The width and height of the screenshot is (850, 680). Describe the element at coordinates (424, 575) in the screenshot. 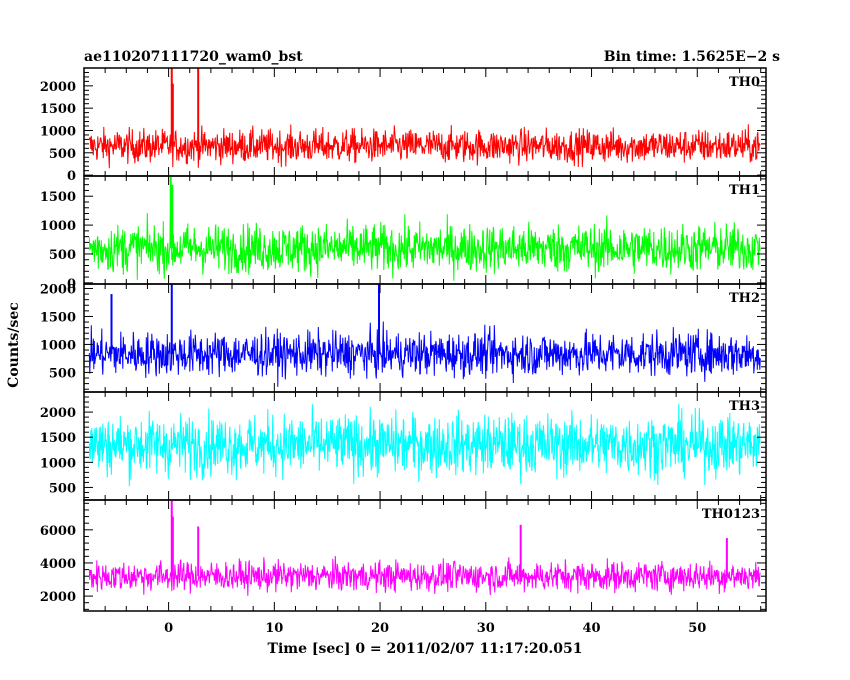

I see `series-line-th0123` at that location.